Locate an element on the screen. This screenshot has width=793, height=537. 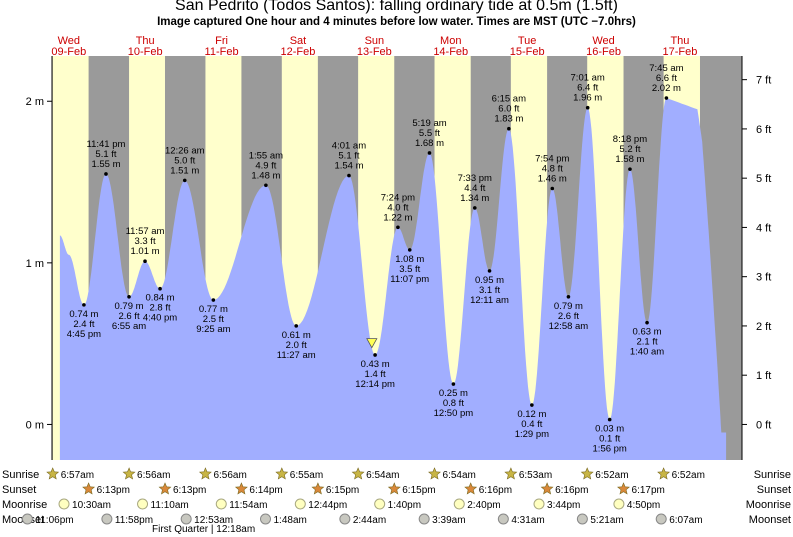
tide-extreme-label: 5:19 am is located at coordinates (429, 123).